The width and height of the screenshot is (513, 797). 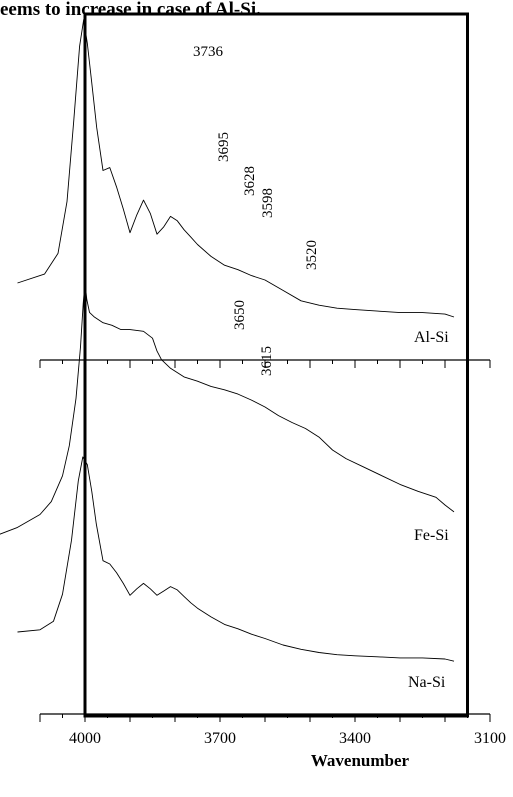 I want to click on peak-annotation: 3615, so click(x=267, y=361).